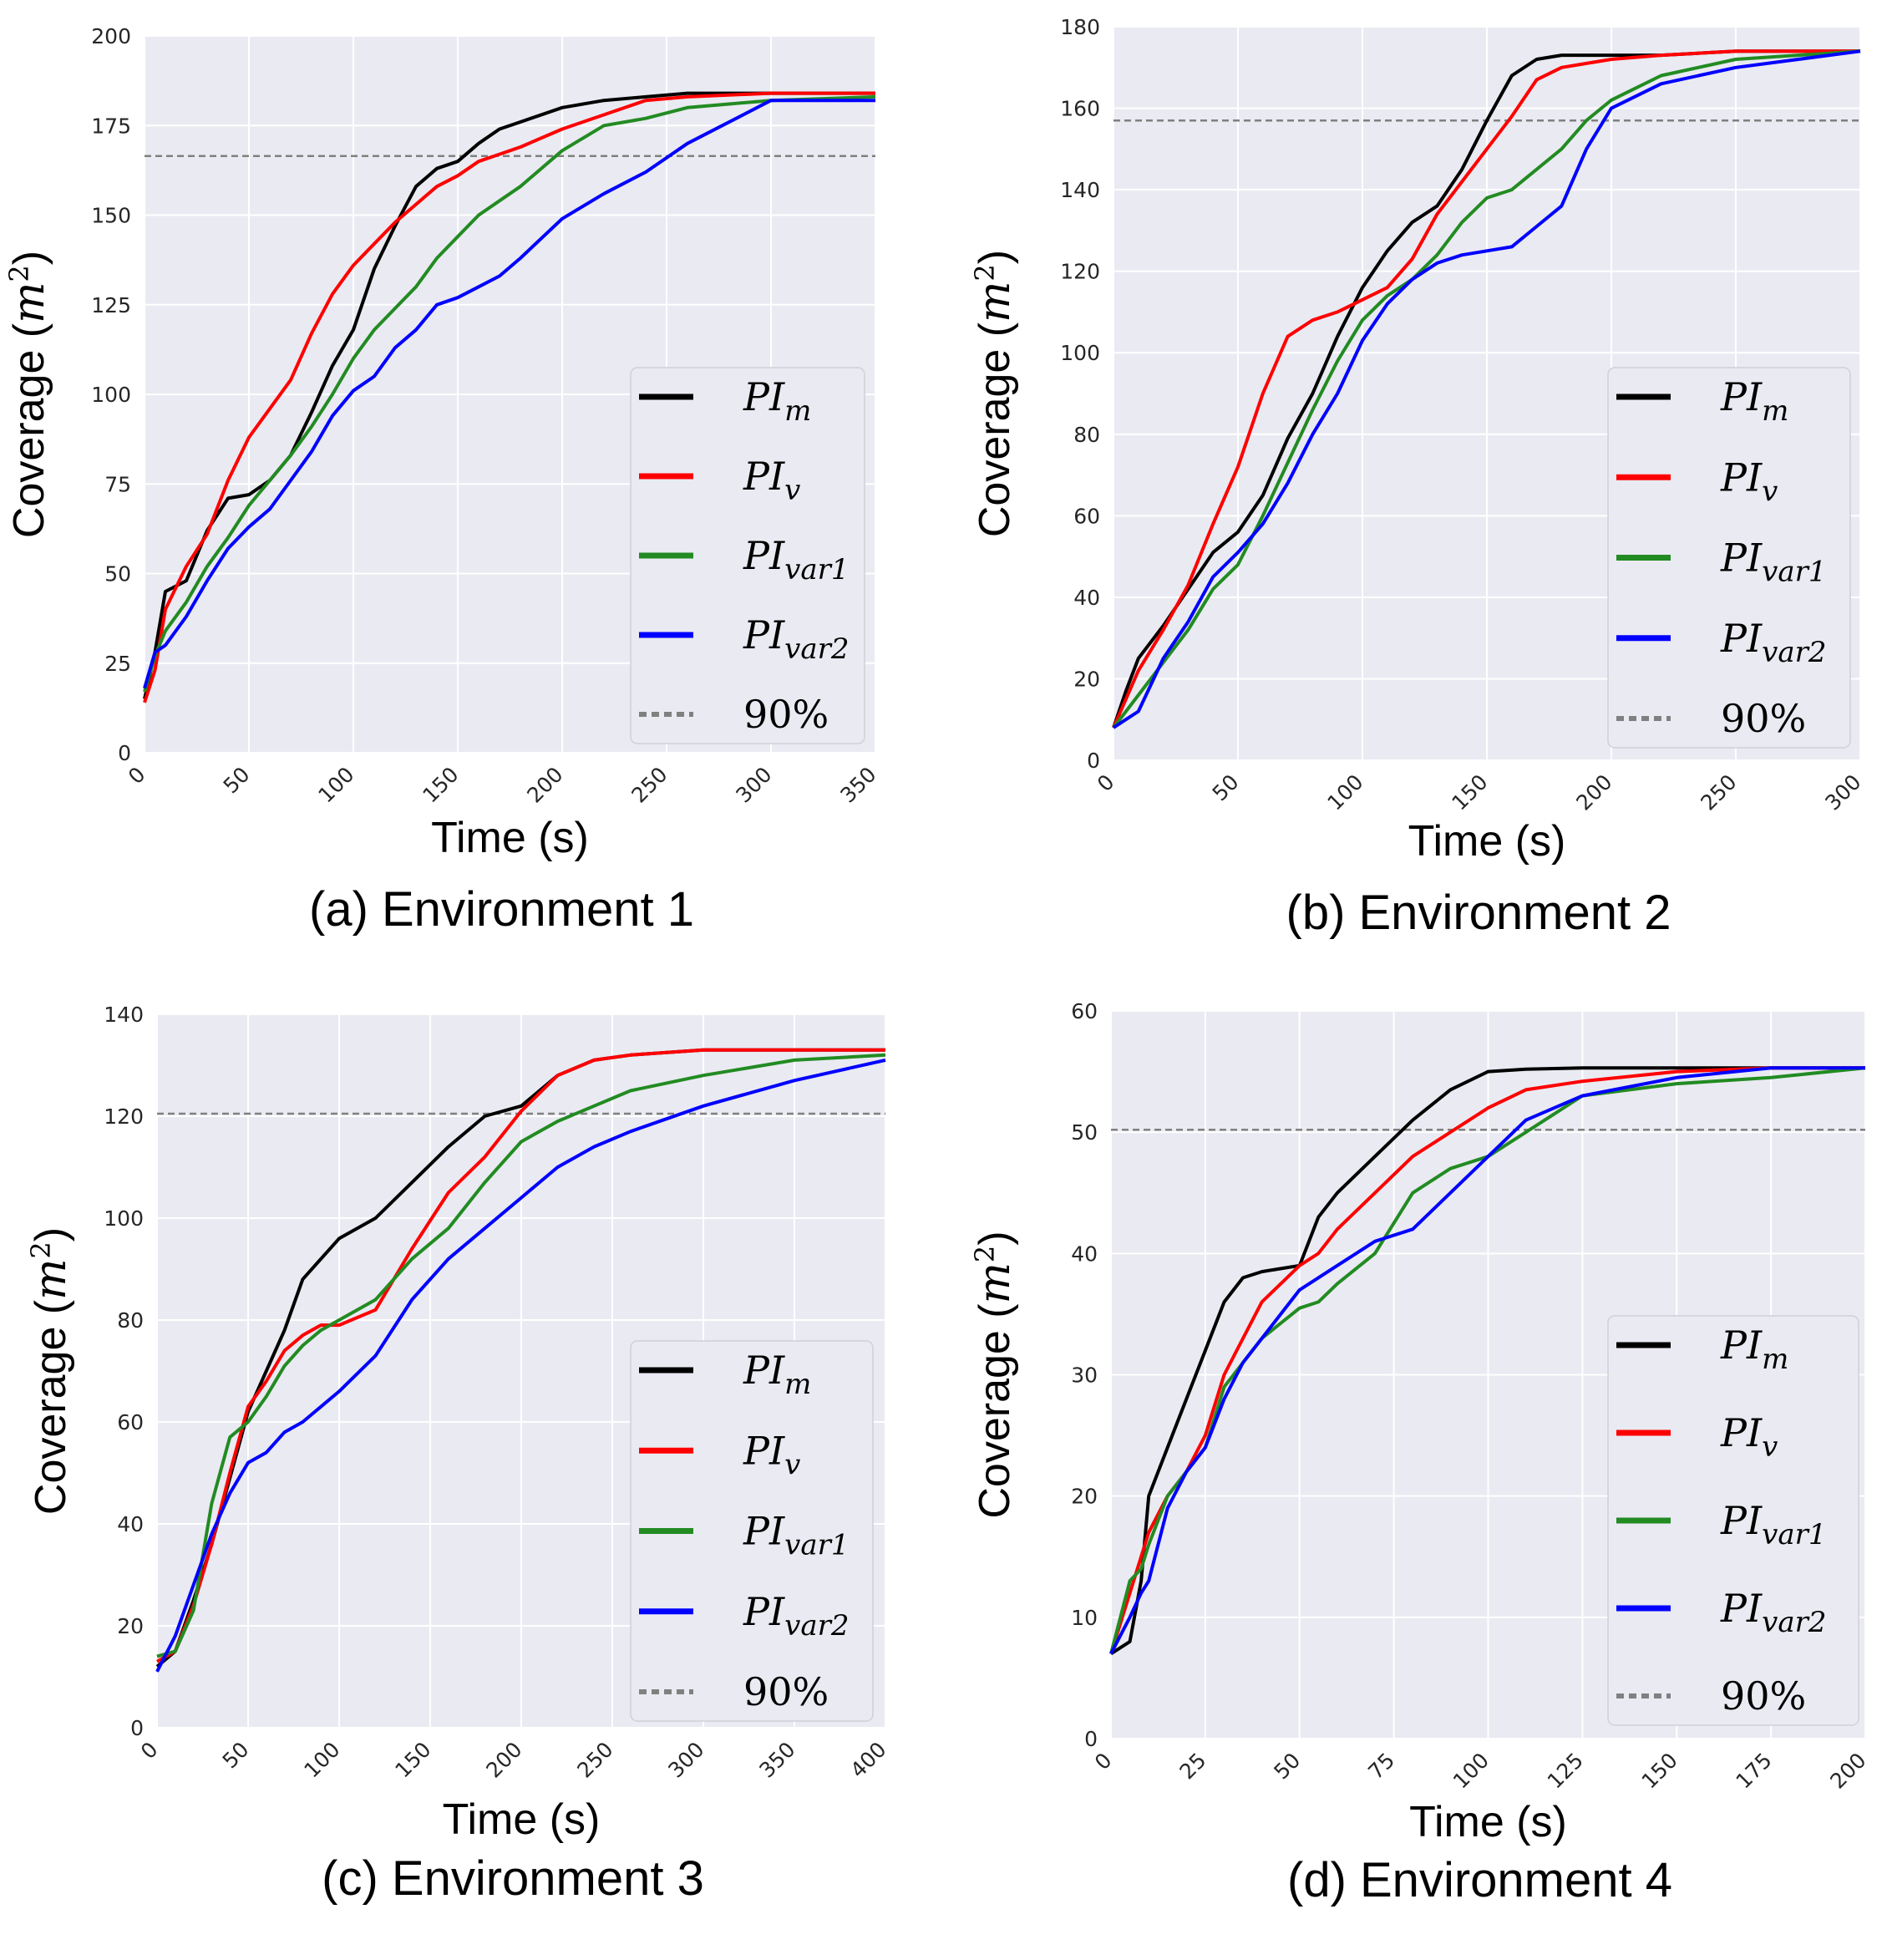  What do you see at coordinates (1080, 27) in the screenshot?
I see `y-tick-label: 180` at bounding box center [1080, 27].